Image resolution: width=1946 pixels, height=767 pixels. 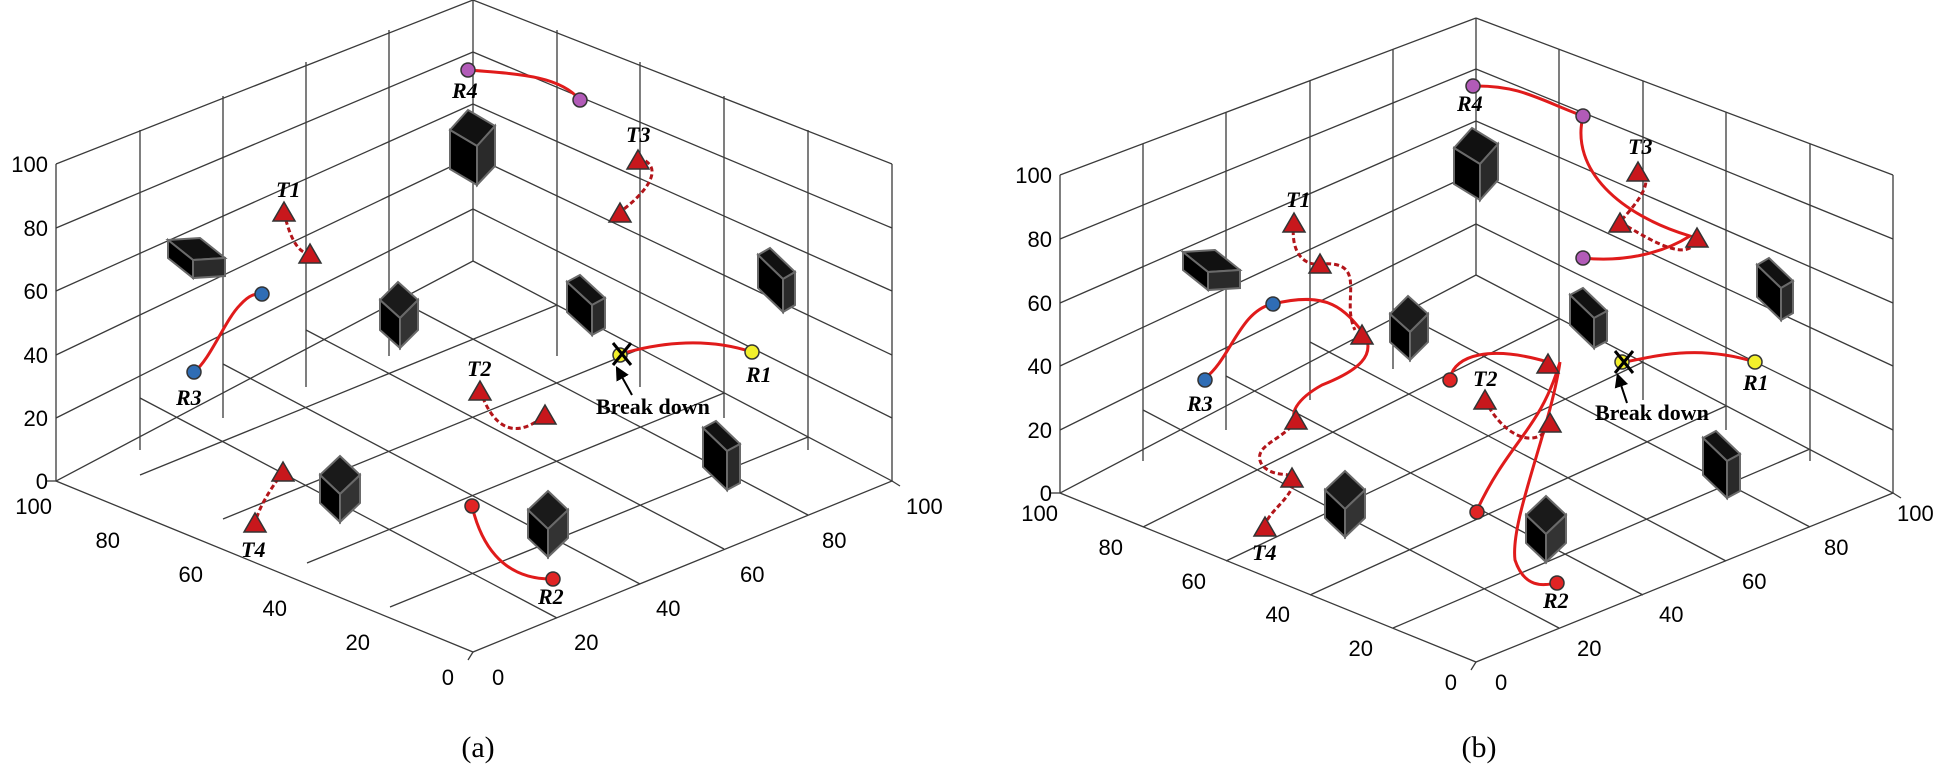 I want to click on path-r3, so click(x=228, y=333).